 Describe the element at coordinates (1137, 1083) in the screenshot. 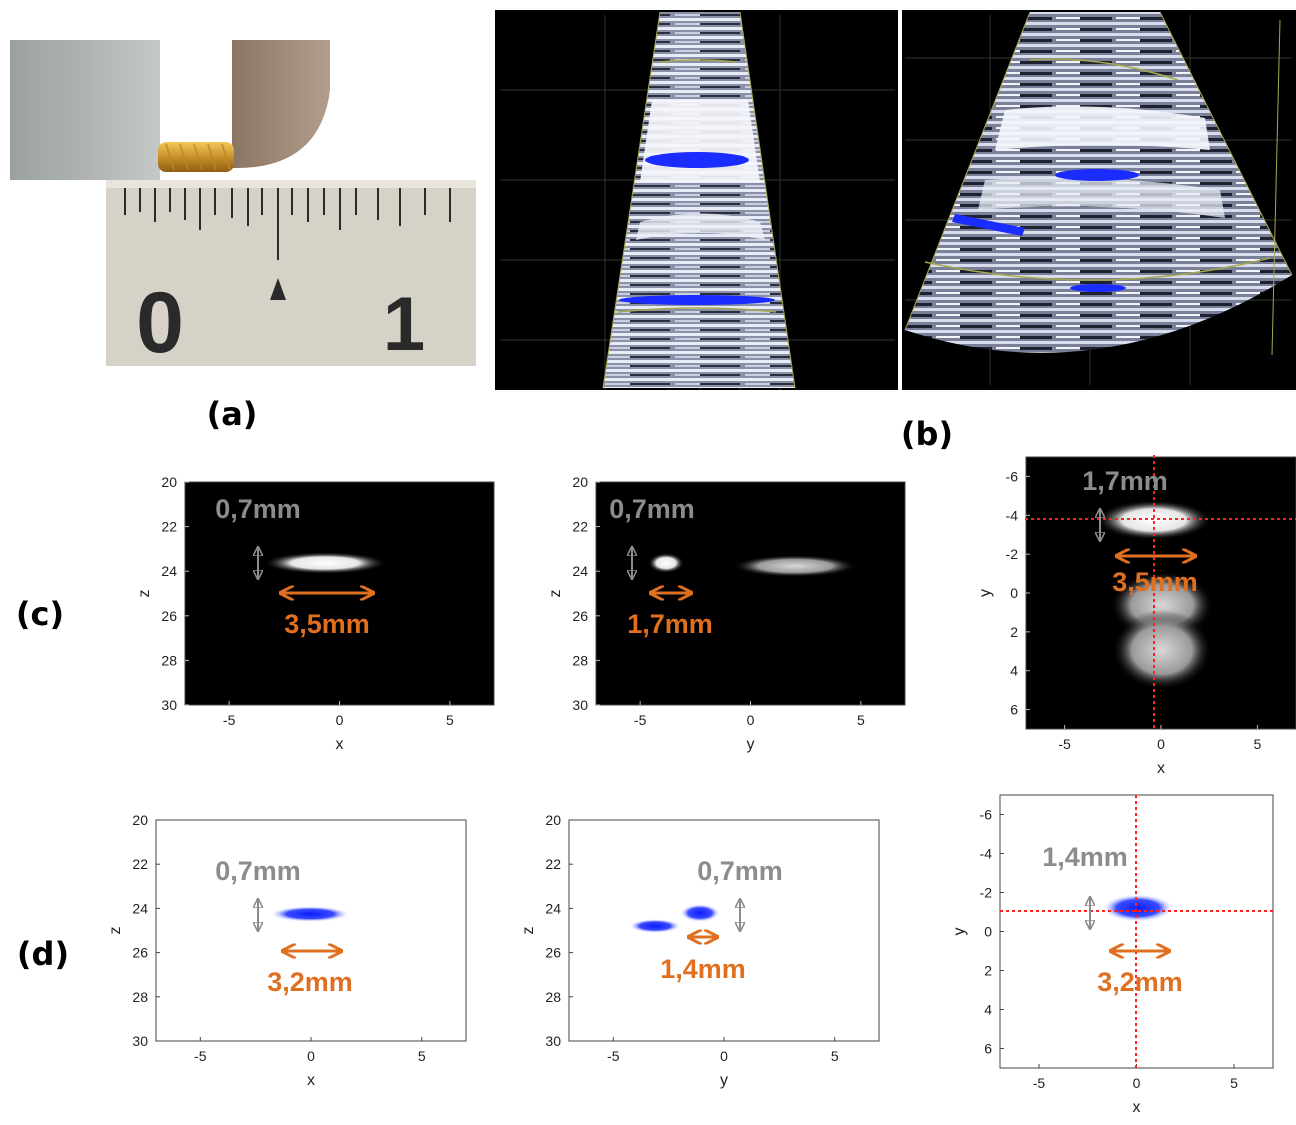

I see `d-xy-xtick-1: 0` at that location.